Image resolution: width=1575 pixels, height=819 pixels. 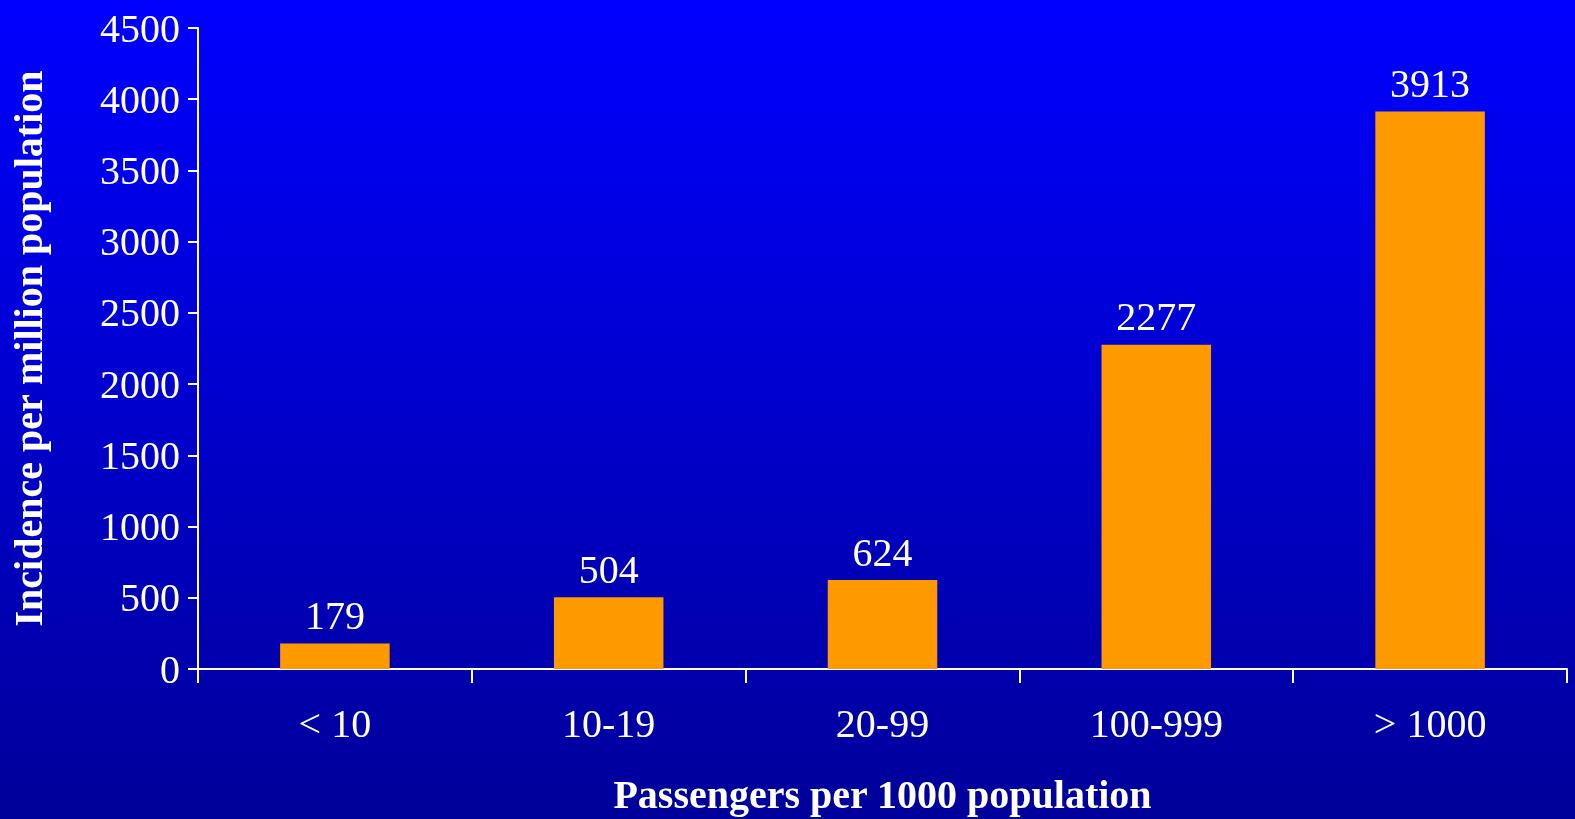 I want to click on x-tick-label: 20-99, so click(x=882, y=723).